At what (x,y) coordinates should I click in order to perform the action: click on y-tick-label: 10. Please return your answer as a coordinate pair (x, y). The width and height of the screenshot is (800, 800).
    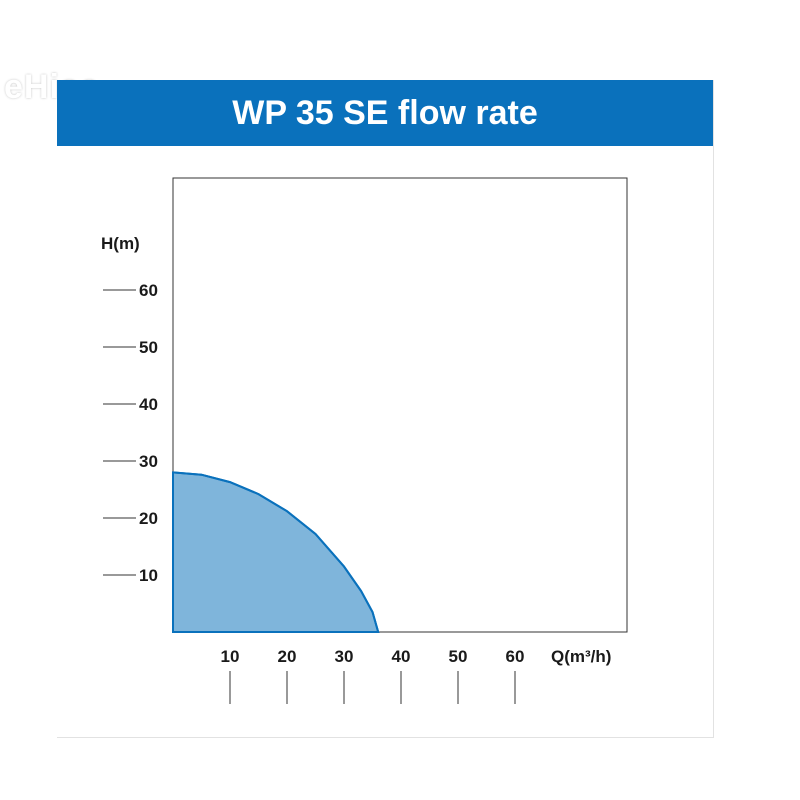
    Looking at the image, I should click on (148, 575).